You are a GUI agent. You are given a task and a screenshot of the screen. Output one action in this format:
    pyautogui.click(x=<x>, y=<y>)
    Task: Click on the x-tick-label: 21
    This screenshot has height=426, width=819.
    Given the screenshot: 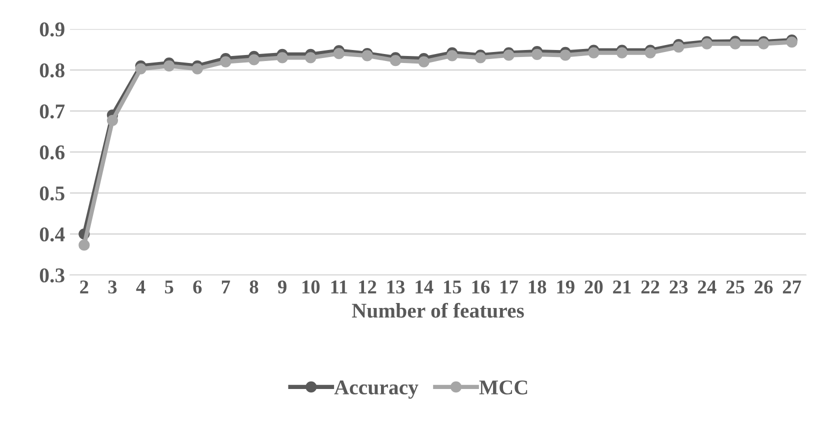 What is the action you would take?
    pyautogui.click(x=622, y=287)
    